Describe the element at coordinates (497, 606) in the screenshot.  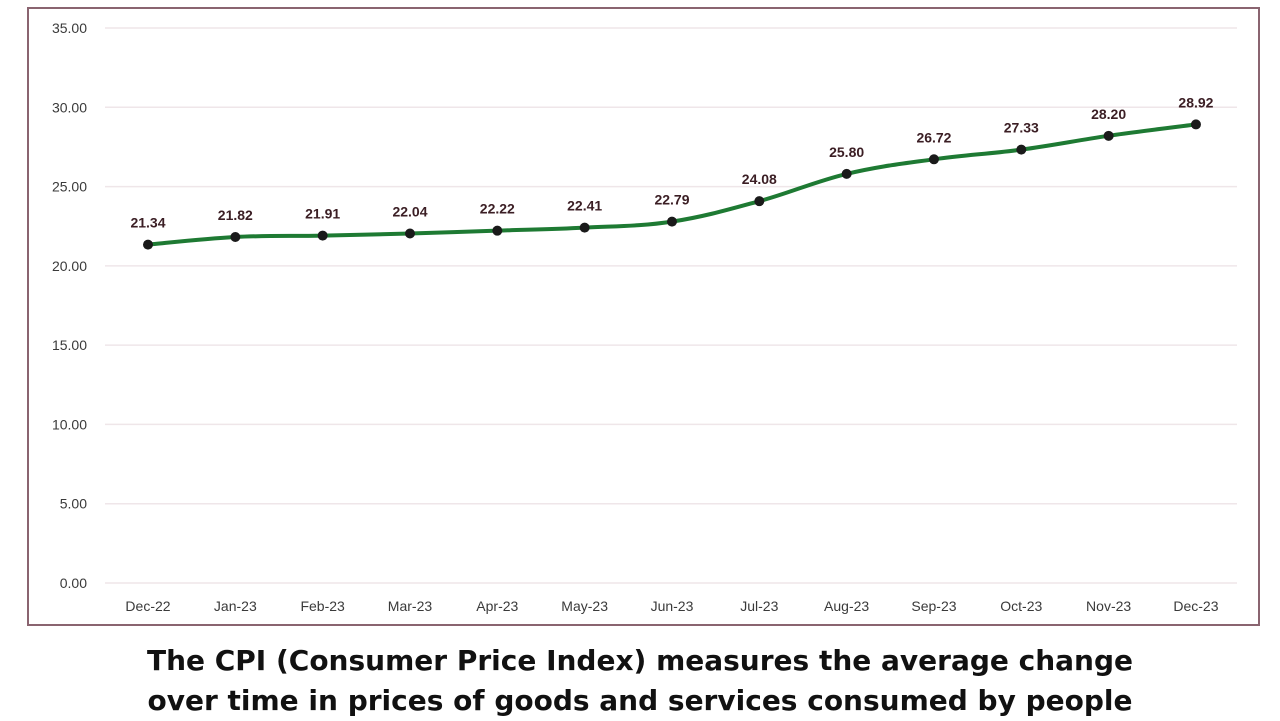
I see `x-tick-label: Apr-23` at that location.